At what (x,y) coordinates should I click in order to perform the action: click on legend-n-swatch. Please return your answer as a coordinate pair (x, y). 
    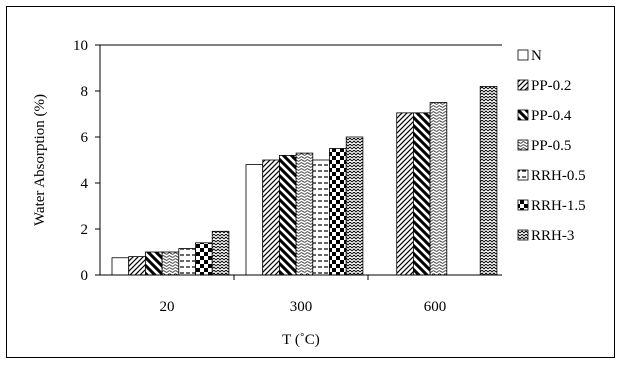
    Looking at the image, I should click on (523, 55).